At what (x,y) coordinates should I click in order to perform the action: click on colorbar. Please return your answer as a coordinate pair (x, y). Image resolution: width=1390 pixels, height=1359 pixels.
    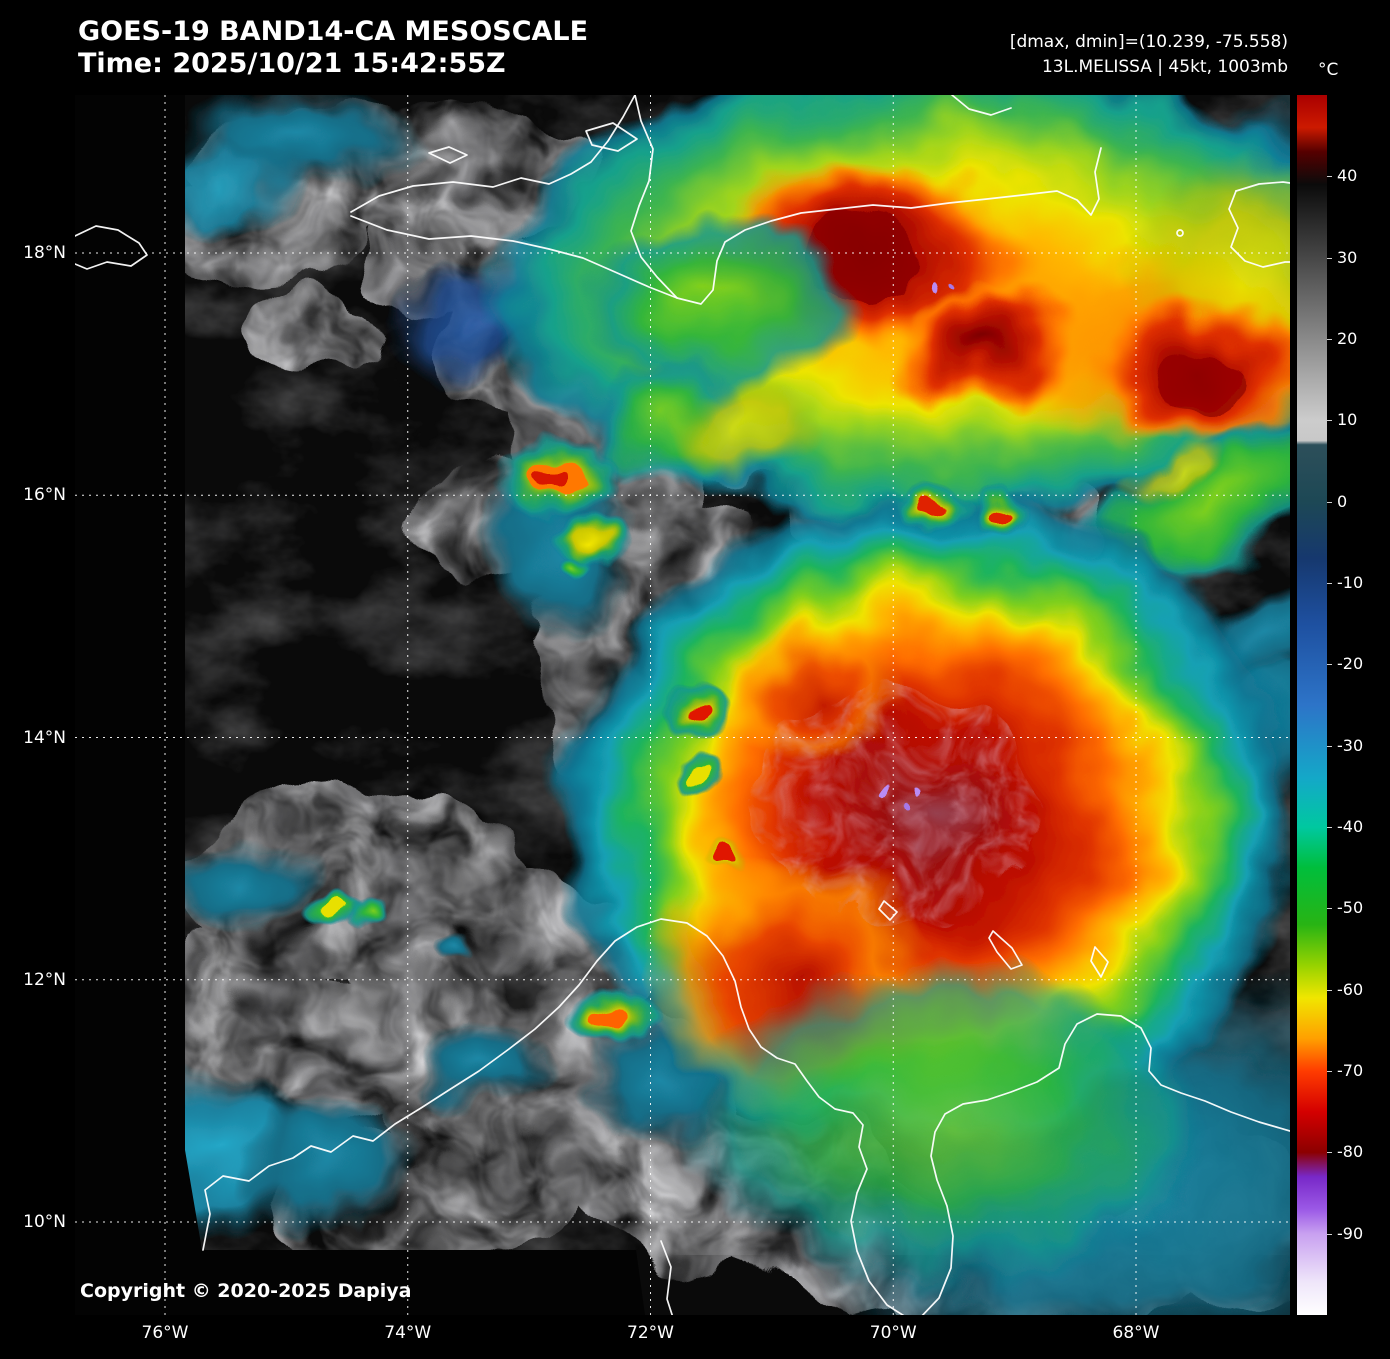
    Looking at the image, I should click on (1312, 705).